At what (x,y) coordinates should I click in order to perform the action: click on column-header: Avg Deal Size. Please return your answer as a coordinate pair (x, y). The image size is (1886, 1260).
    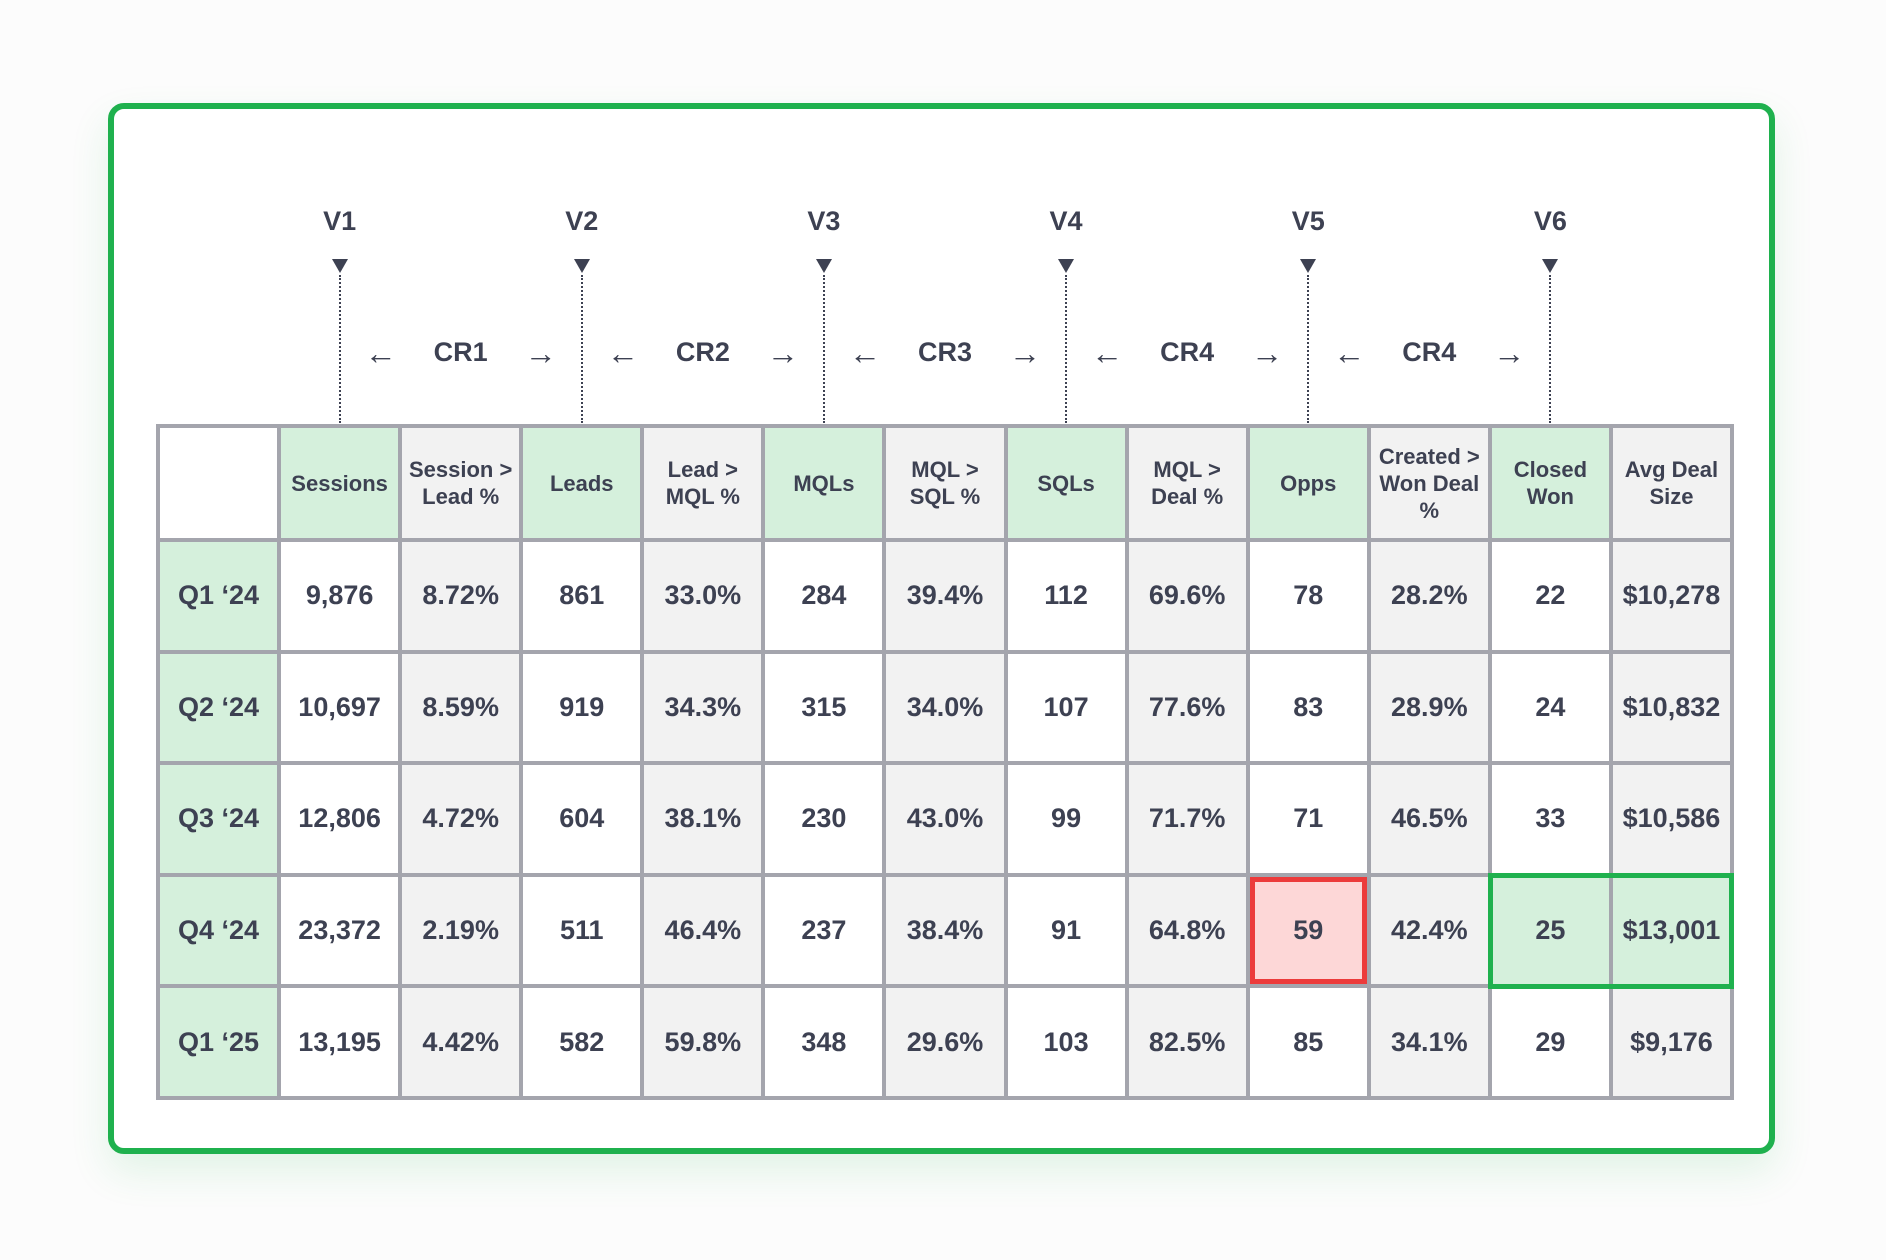
    Looking at the image, I should click on (1671, 483).